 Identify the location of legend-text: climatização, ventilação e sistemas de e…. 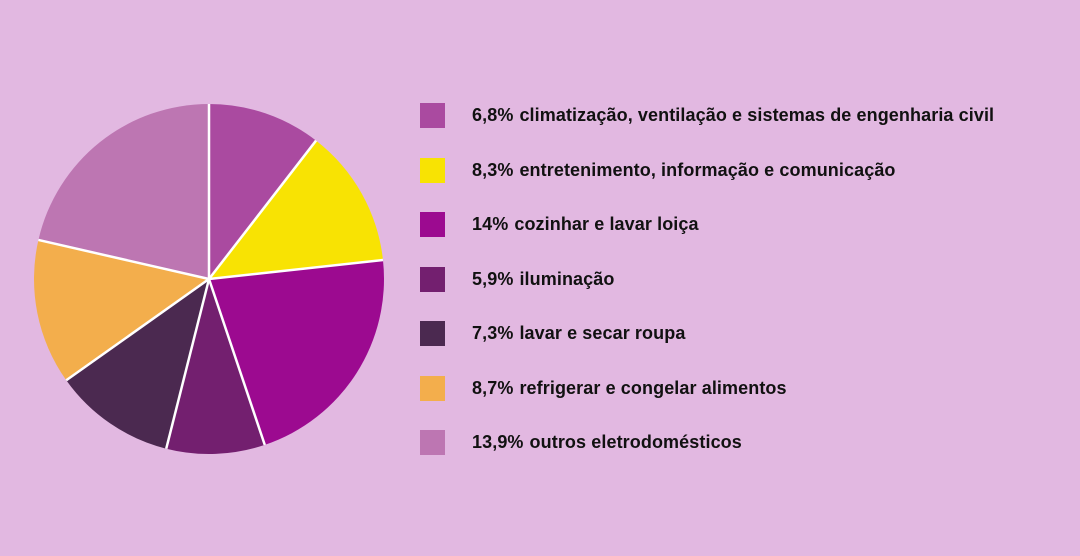
(757, 115).